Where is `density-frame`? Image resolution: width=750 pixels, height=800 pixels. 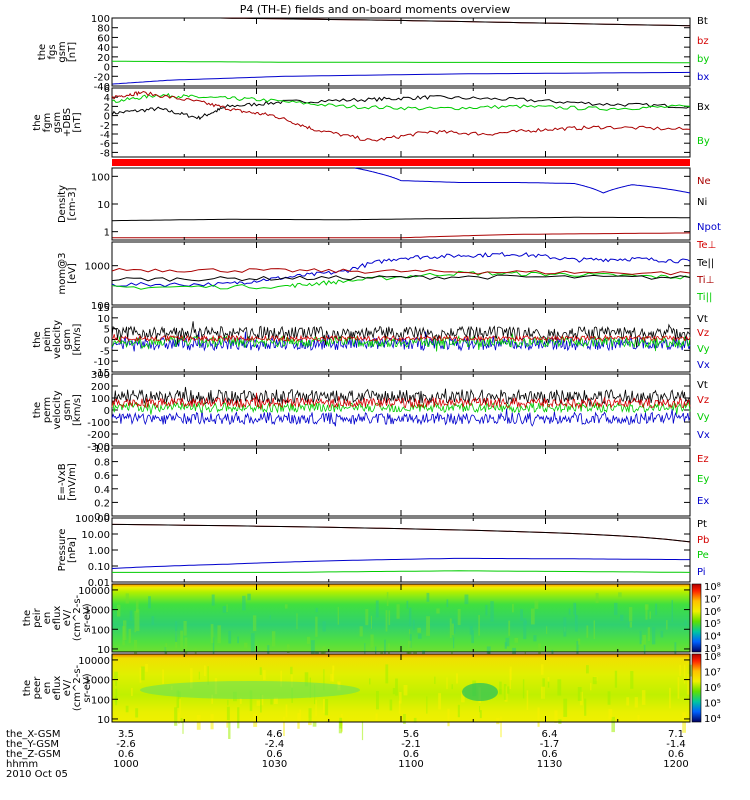 density-frame is located at coordinates (401, 204).